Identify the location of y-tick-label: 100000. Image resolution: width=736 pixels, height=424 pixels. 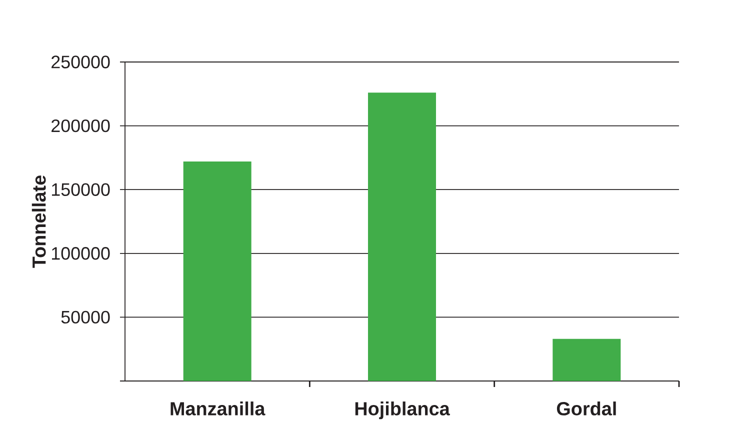
(81, 253).